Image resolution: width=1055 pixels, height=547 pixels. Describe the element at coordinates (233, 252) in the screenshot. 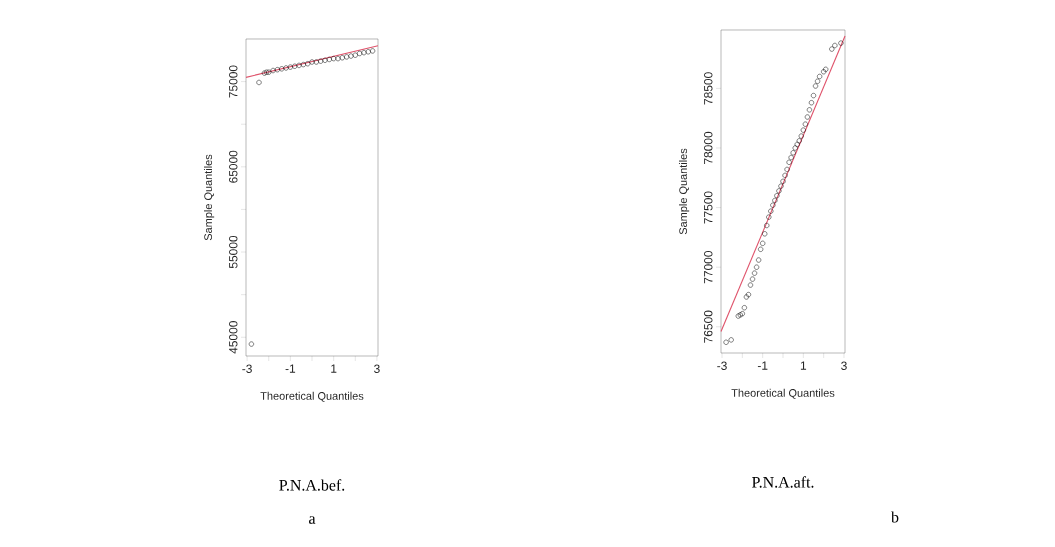

I see `y-tick-label: 55000` at that location.